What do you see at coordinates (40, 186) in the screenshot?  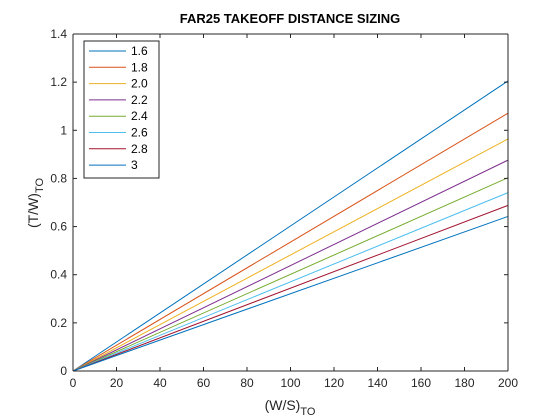 I see `y-axis-label-sub: TO` at bounding box center [40, 186].